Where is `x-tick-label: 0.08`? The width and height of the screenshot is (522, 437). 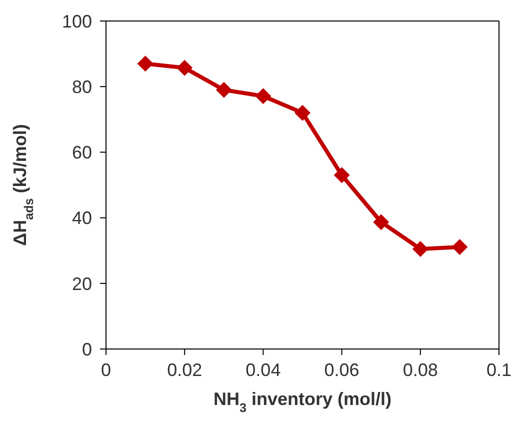
x-tick-label: 0.08 is located at coordinates (420, 370).